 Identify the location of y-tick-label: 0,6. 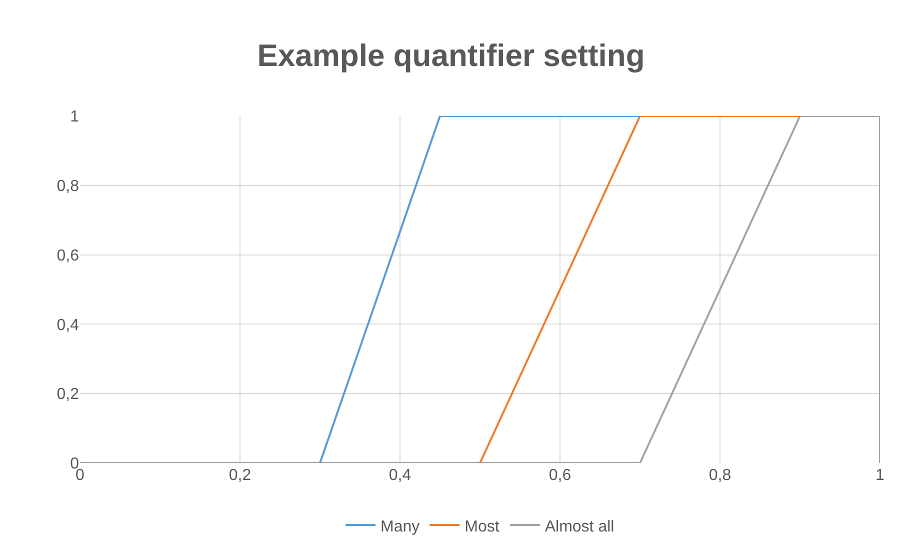
(68, 255).